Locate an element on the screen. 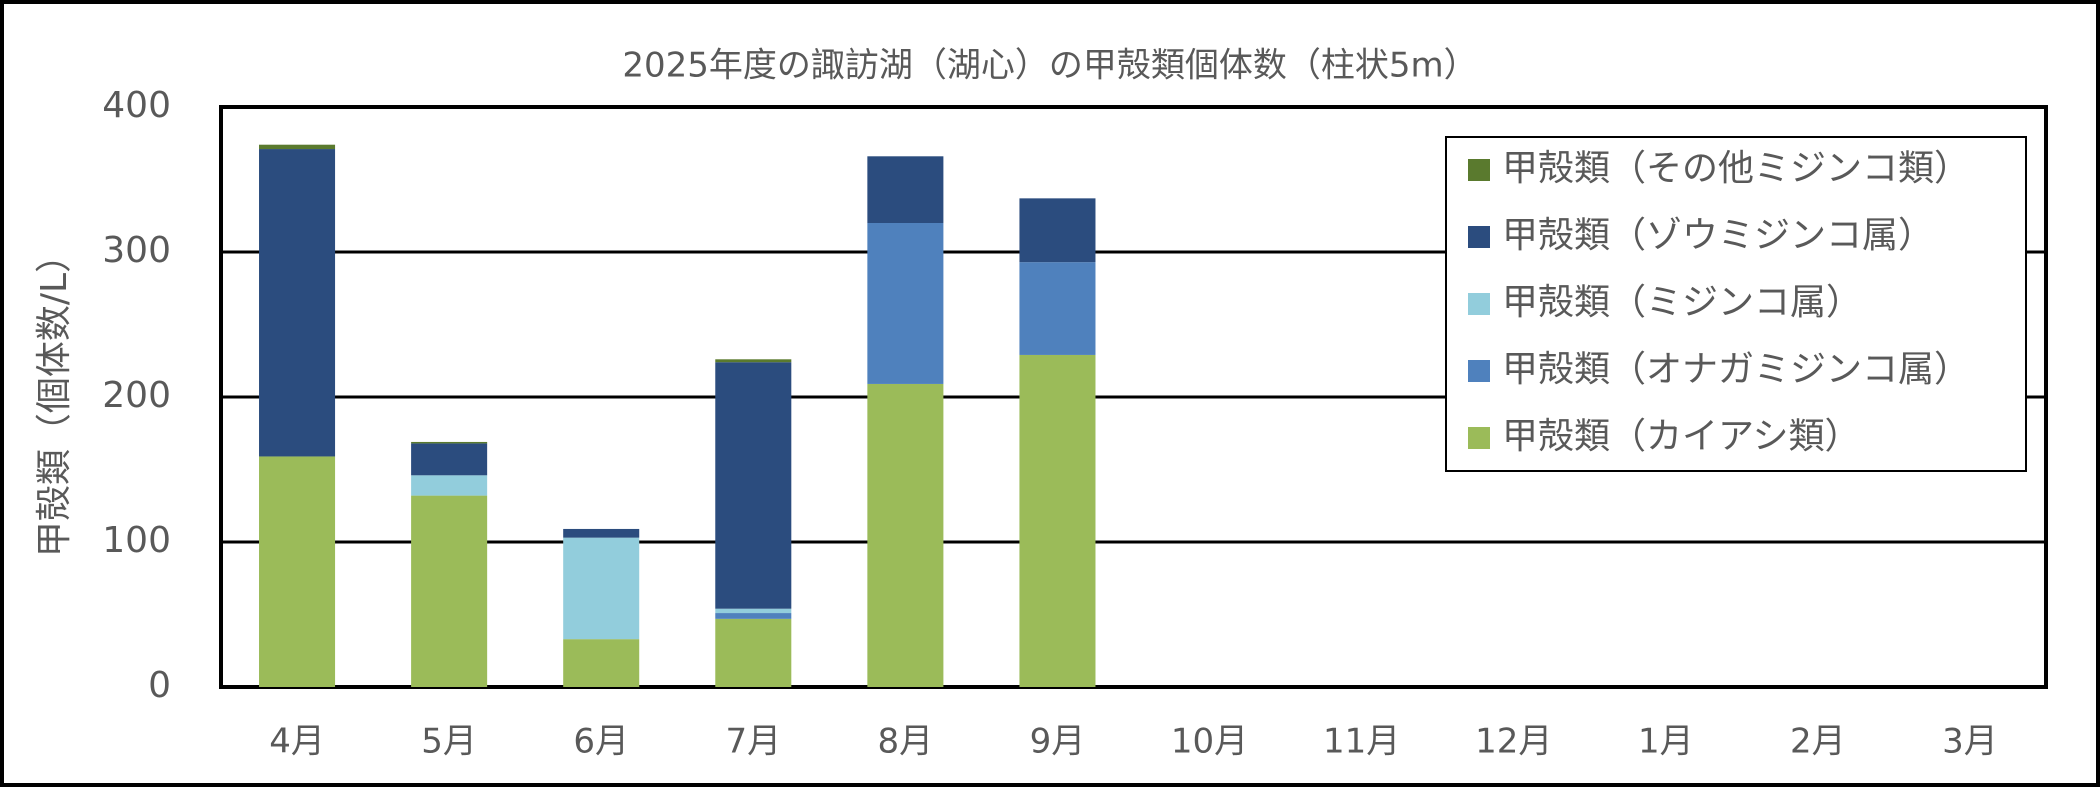  x-tick-label: 6月 is located at coordinates (601, 742).